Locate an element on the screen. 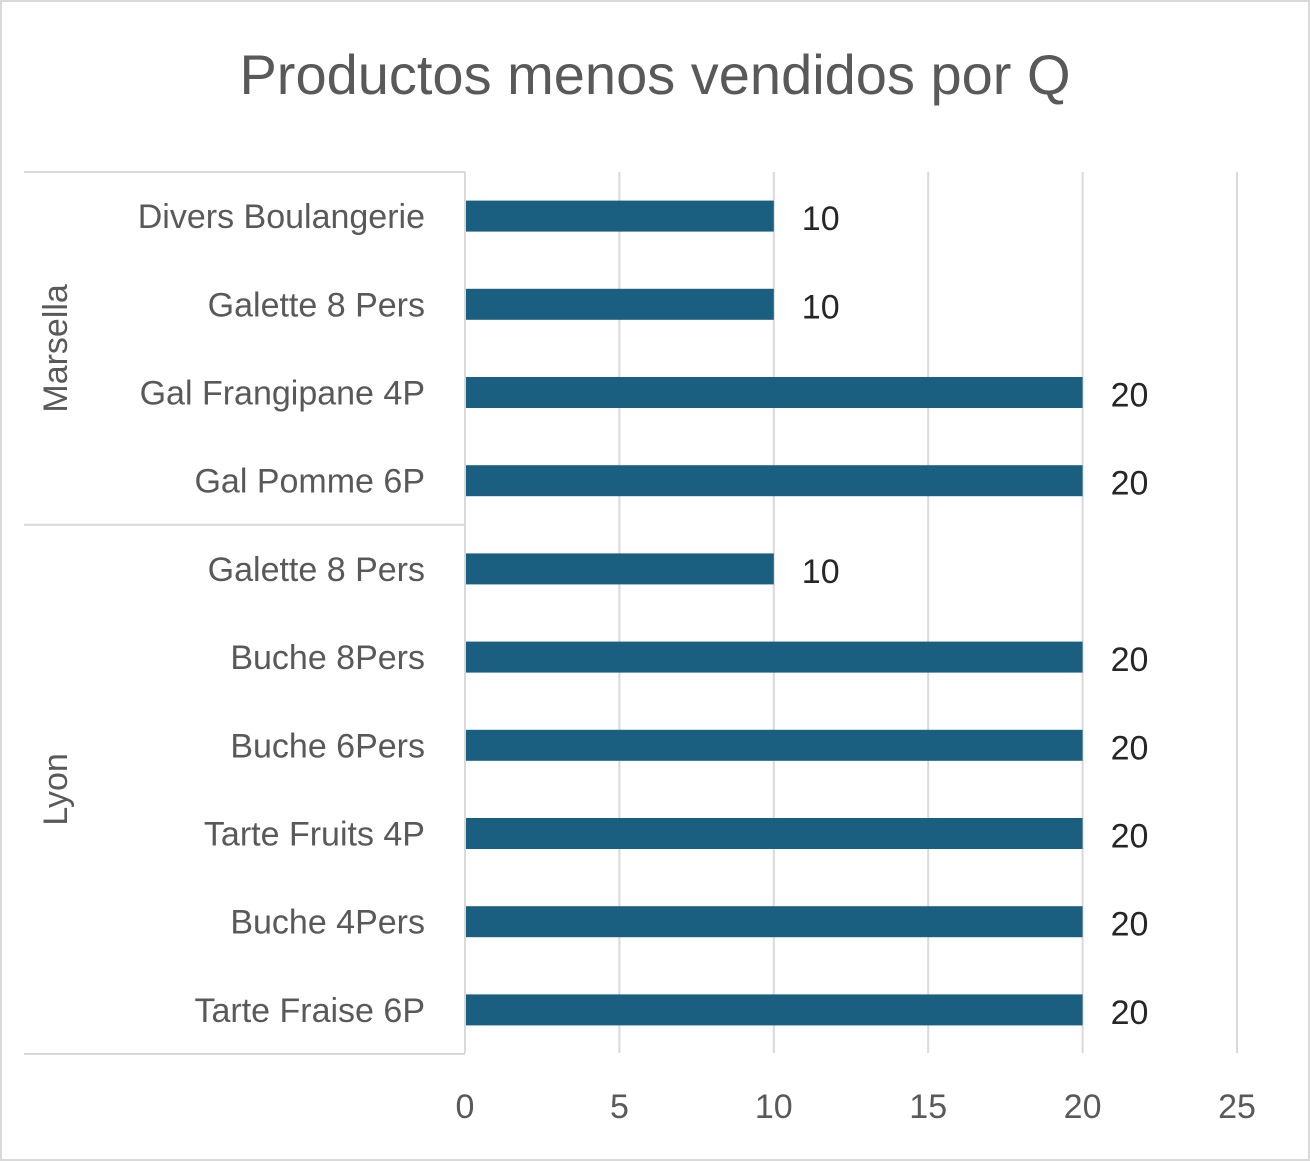  group-label: Marsella is located at coordinates (56, 348).